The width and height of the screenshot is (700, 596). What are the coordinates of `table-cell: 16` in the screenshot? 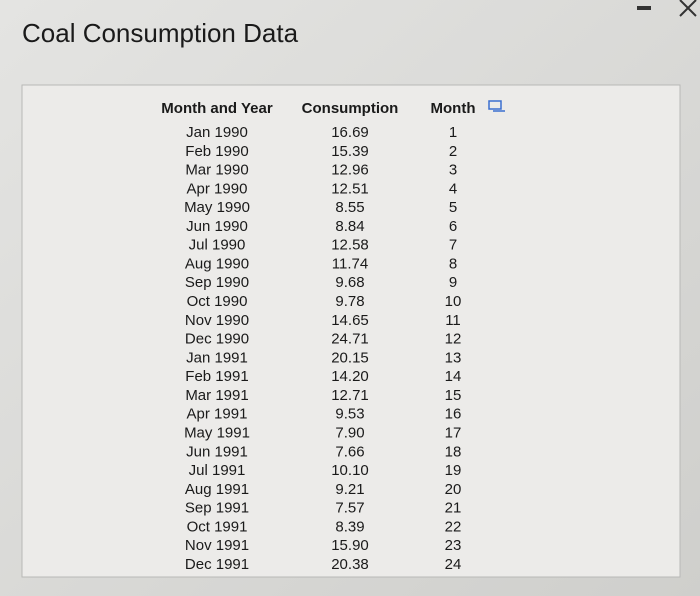 It's located at (453, 414).